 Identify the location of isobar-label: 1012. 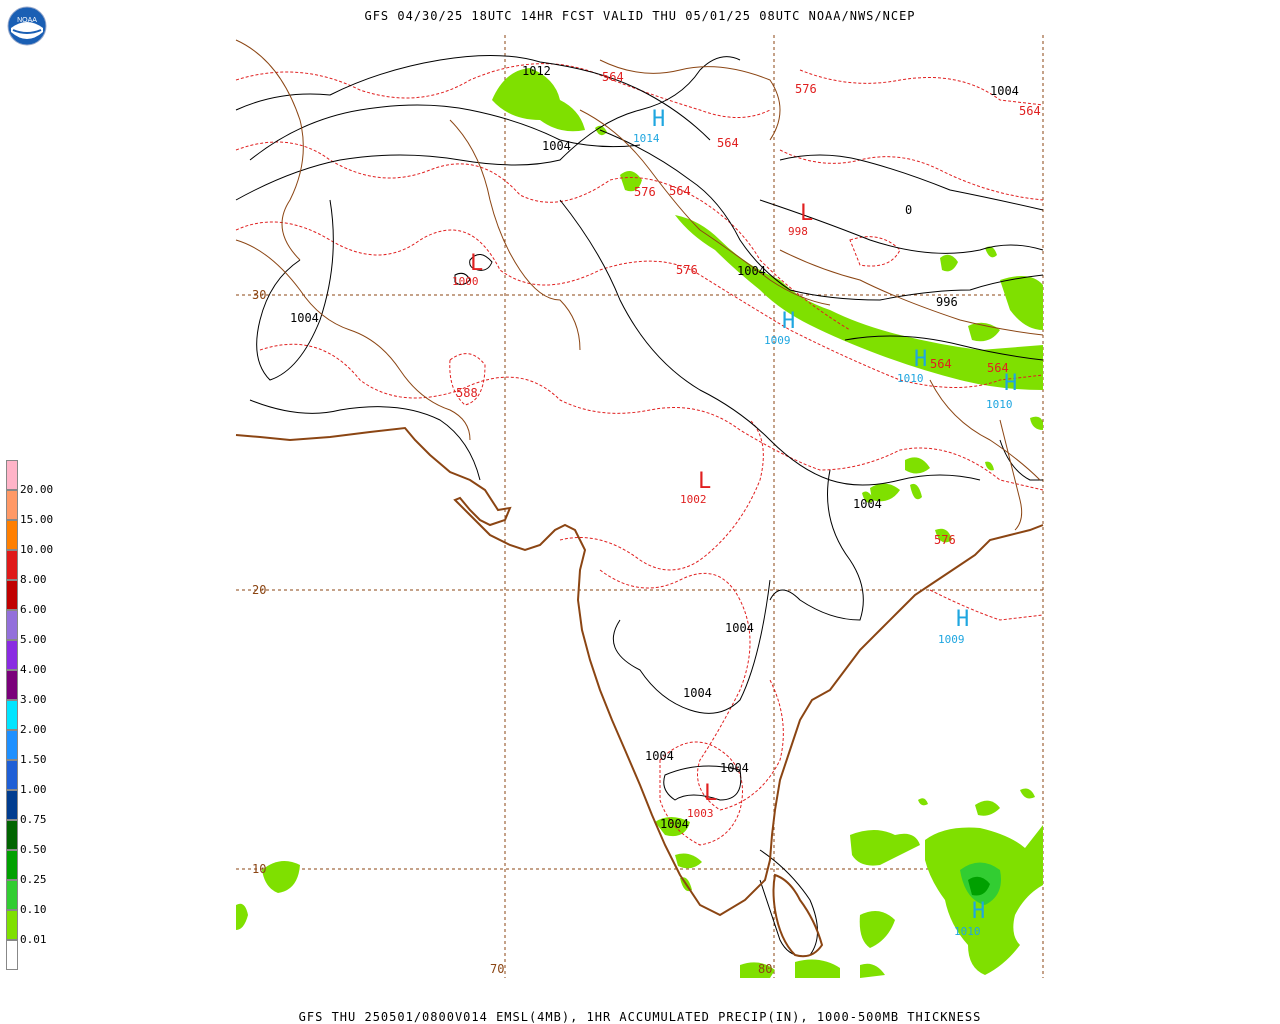
(536, 71).